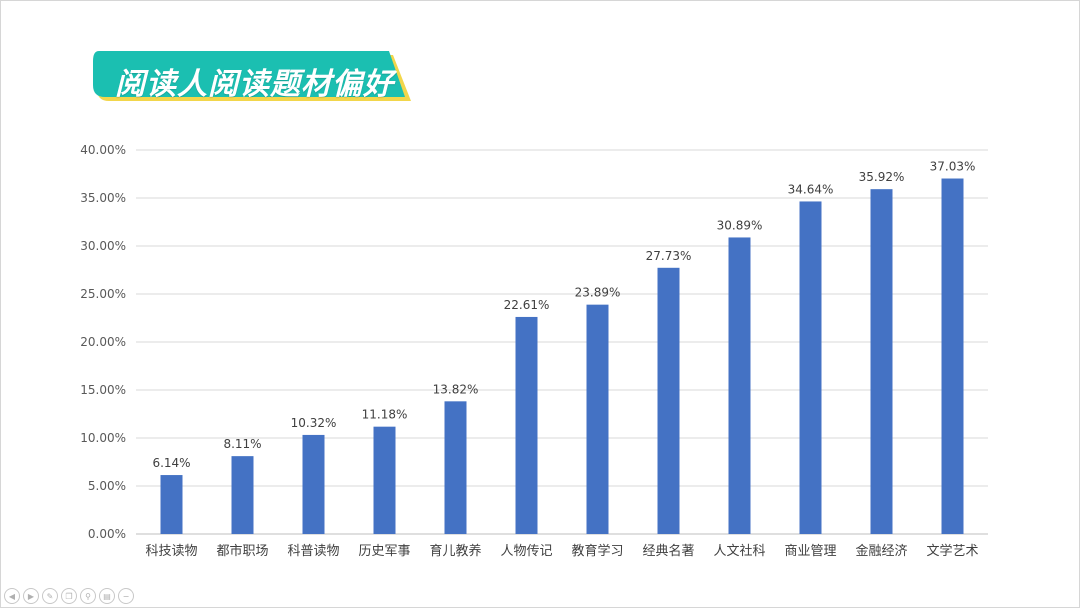  Describe the element at coordinates (527, 305) in the screenshot. I see `data-label: 22.61%` at that location.